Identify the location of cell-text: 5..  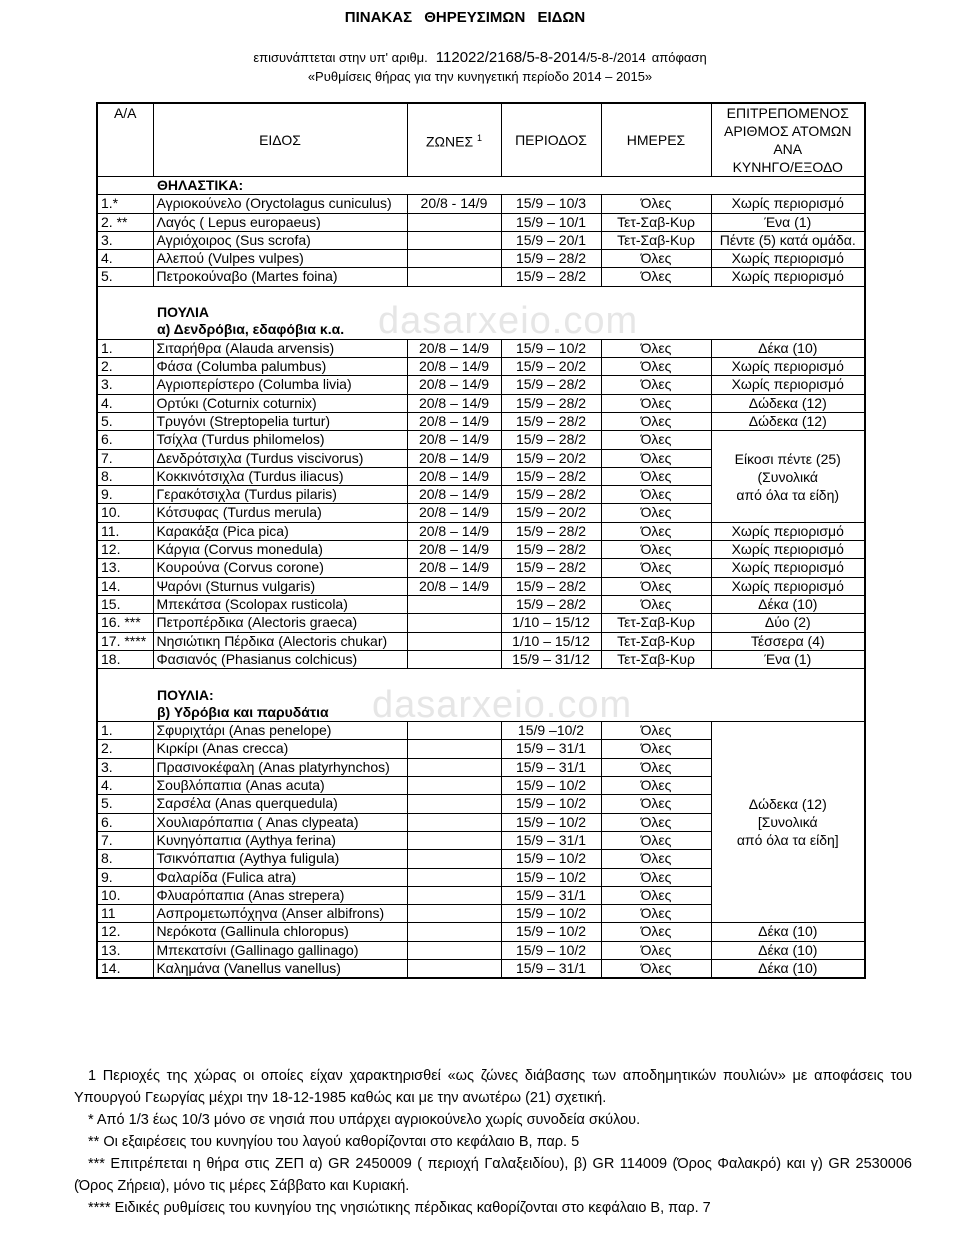
(107, 276).